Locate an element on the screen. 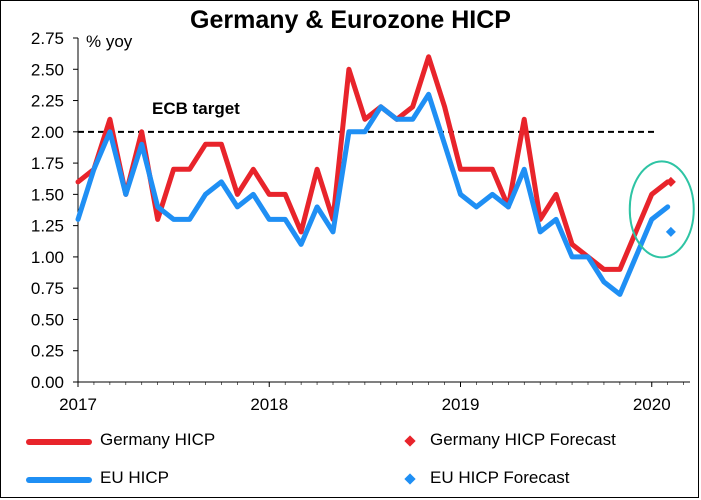  legend-swatch-eu-hicp is located at coordinates (59, 480).